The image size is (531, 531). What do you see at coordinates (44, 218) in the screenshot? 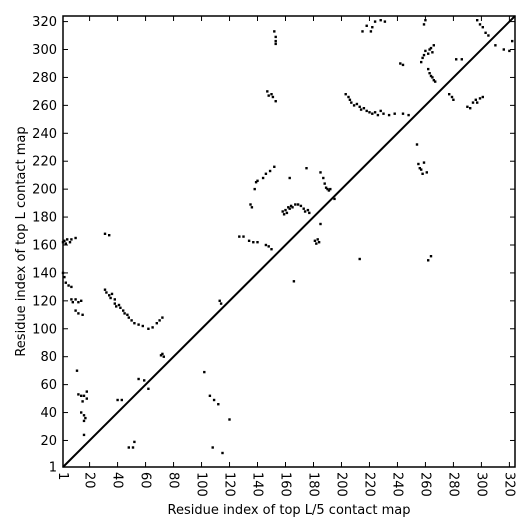
I see `y-tick-label: 180` at bounding box center [44, 218].